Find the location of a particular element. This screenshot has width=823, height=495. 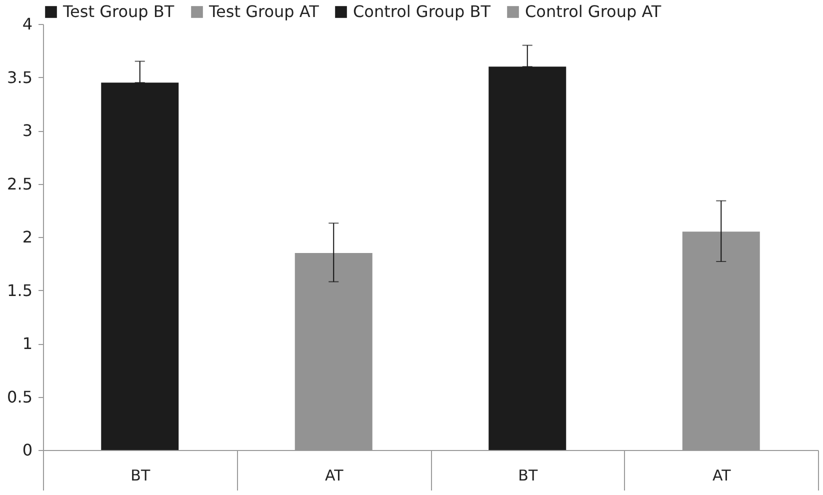

y-tick-label: 4 is located at coordinates (27, 24).